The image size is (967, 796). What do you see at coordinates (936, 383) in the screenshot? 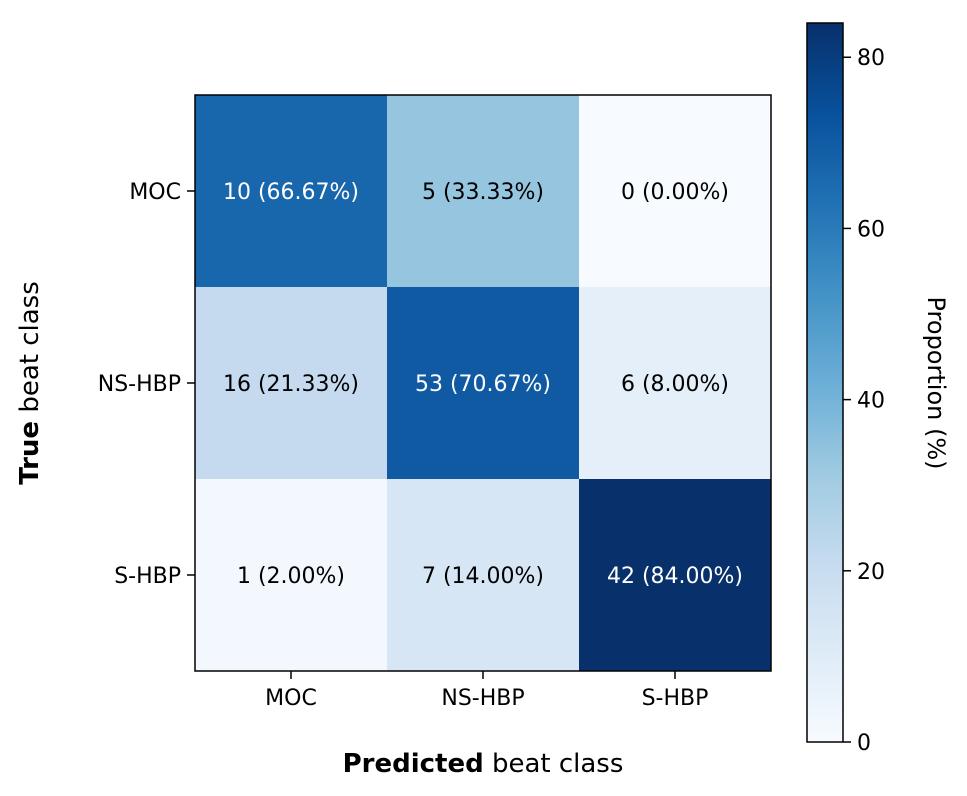
I see `colorbar-title: Proportion (%)` at bounding box center [936, 383].